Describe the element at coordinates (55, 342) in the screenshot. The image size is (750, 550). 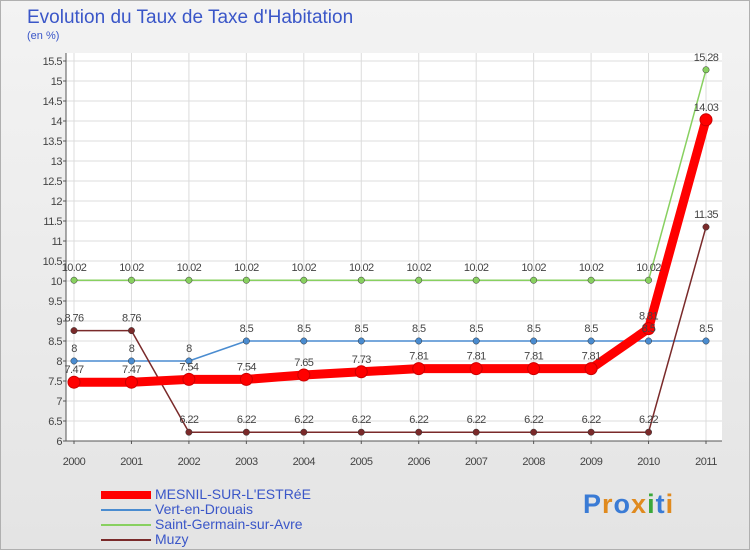
I see `y-tick-label: 8.5` at that location.